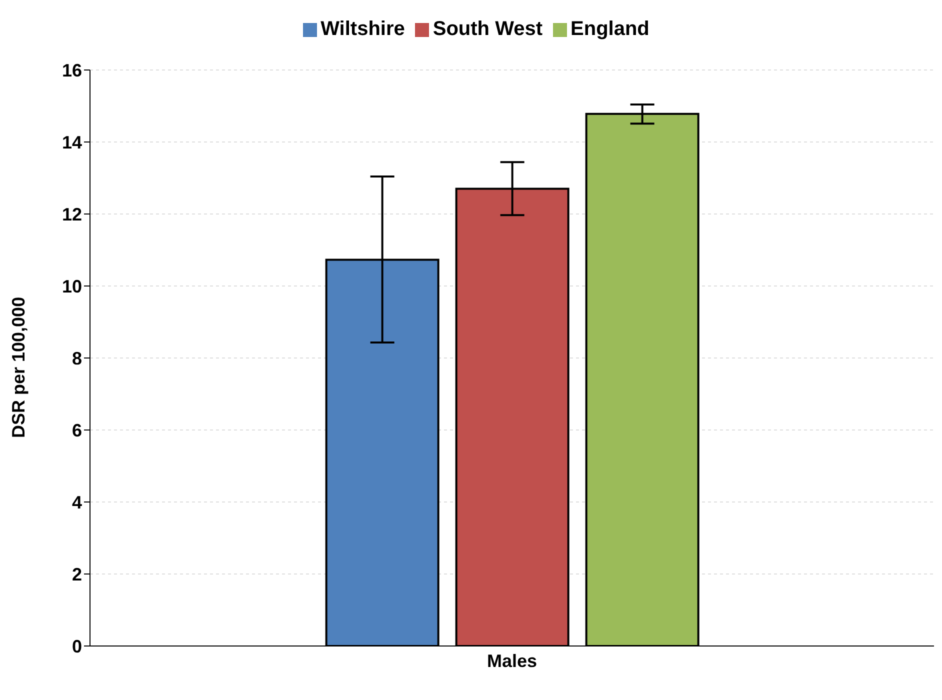 This screenshot has width=942, height=700. Describe the element at coordinates (18, 367) in the screenshot. I see `y-axis-title: DSR per 100,000` at that location.